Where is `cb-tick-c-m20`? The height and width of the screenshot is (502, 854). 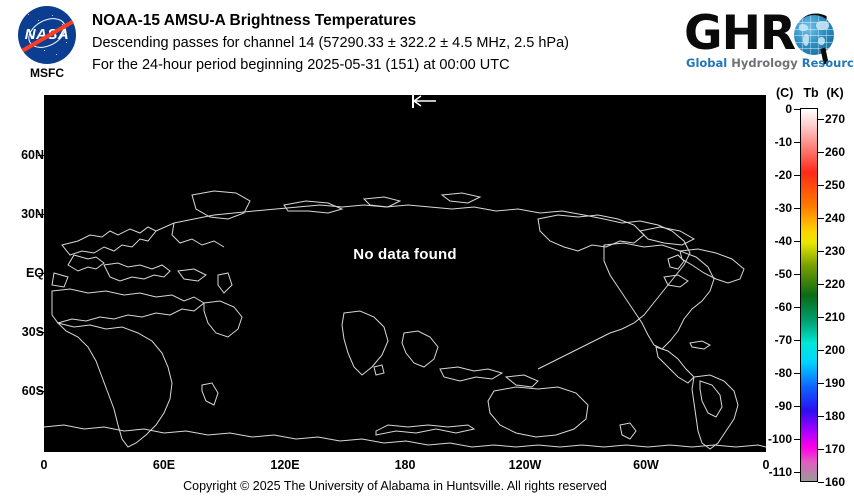
cb-tick-c-m20 is located at coordinates (797, 175).